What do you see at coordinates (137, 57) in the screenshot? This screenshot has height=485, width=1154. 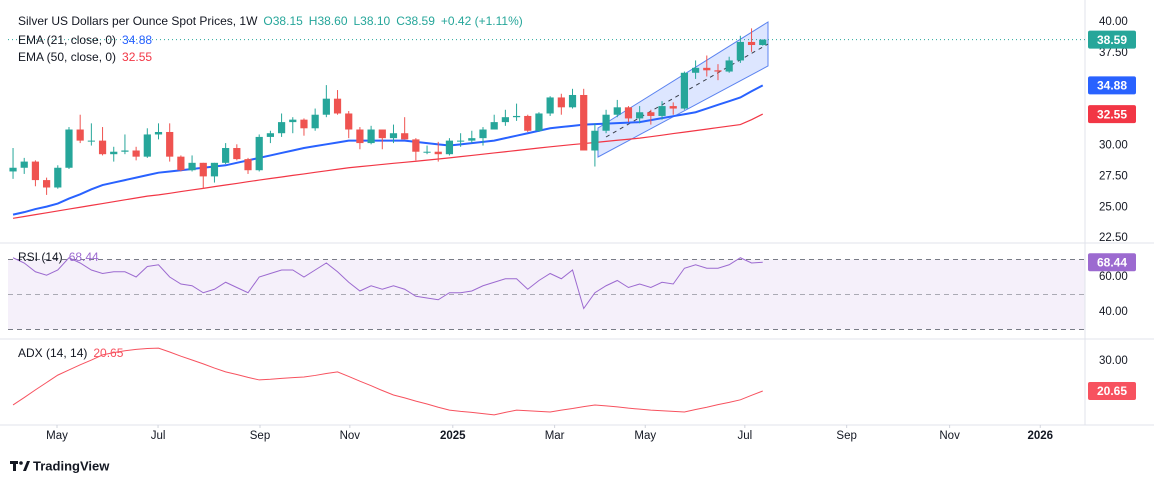 I see `legend-value: 32.55` at bounding box center [137, 57].